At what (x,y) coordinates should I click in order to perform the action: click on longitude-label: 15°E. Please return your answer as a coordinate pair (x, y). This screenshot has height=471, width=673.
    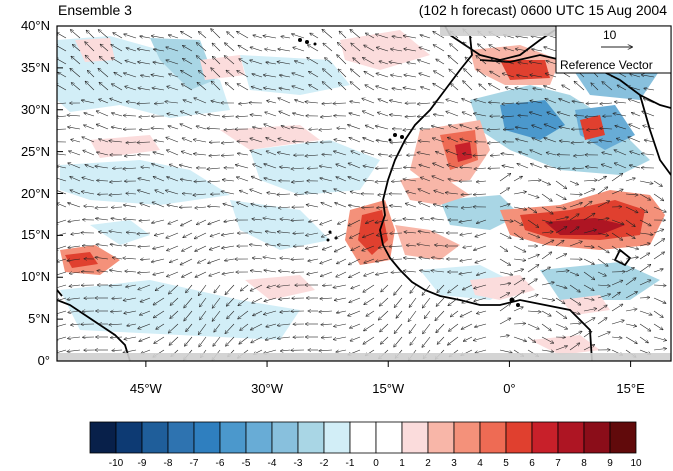
    Looking at the image, I should click on (630, 388).